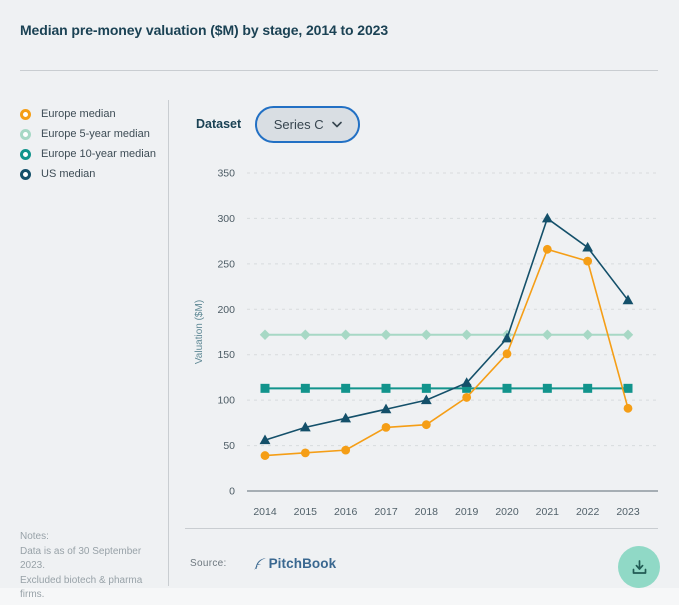  I want to click on x-tick-label: 2019, so click(467, 512).